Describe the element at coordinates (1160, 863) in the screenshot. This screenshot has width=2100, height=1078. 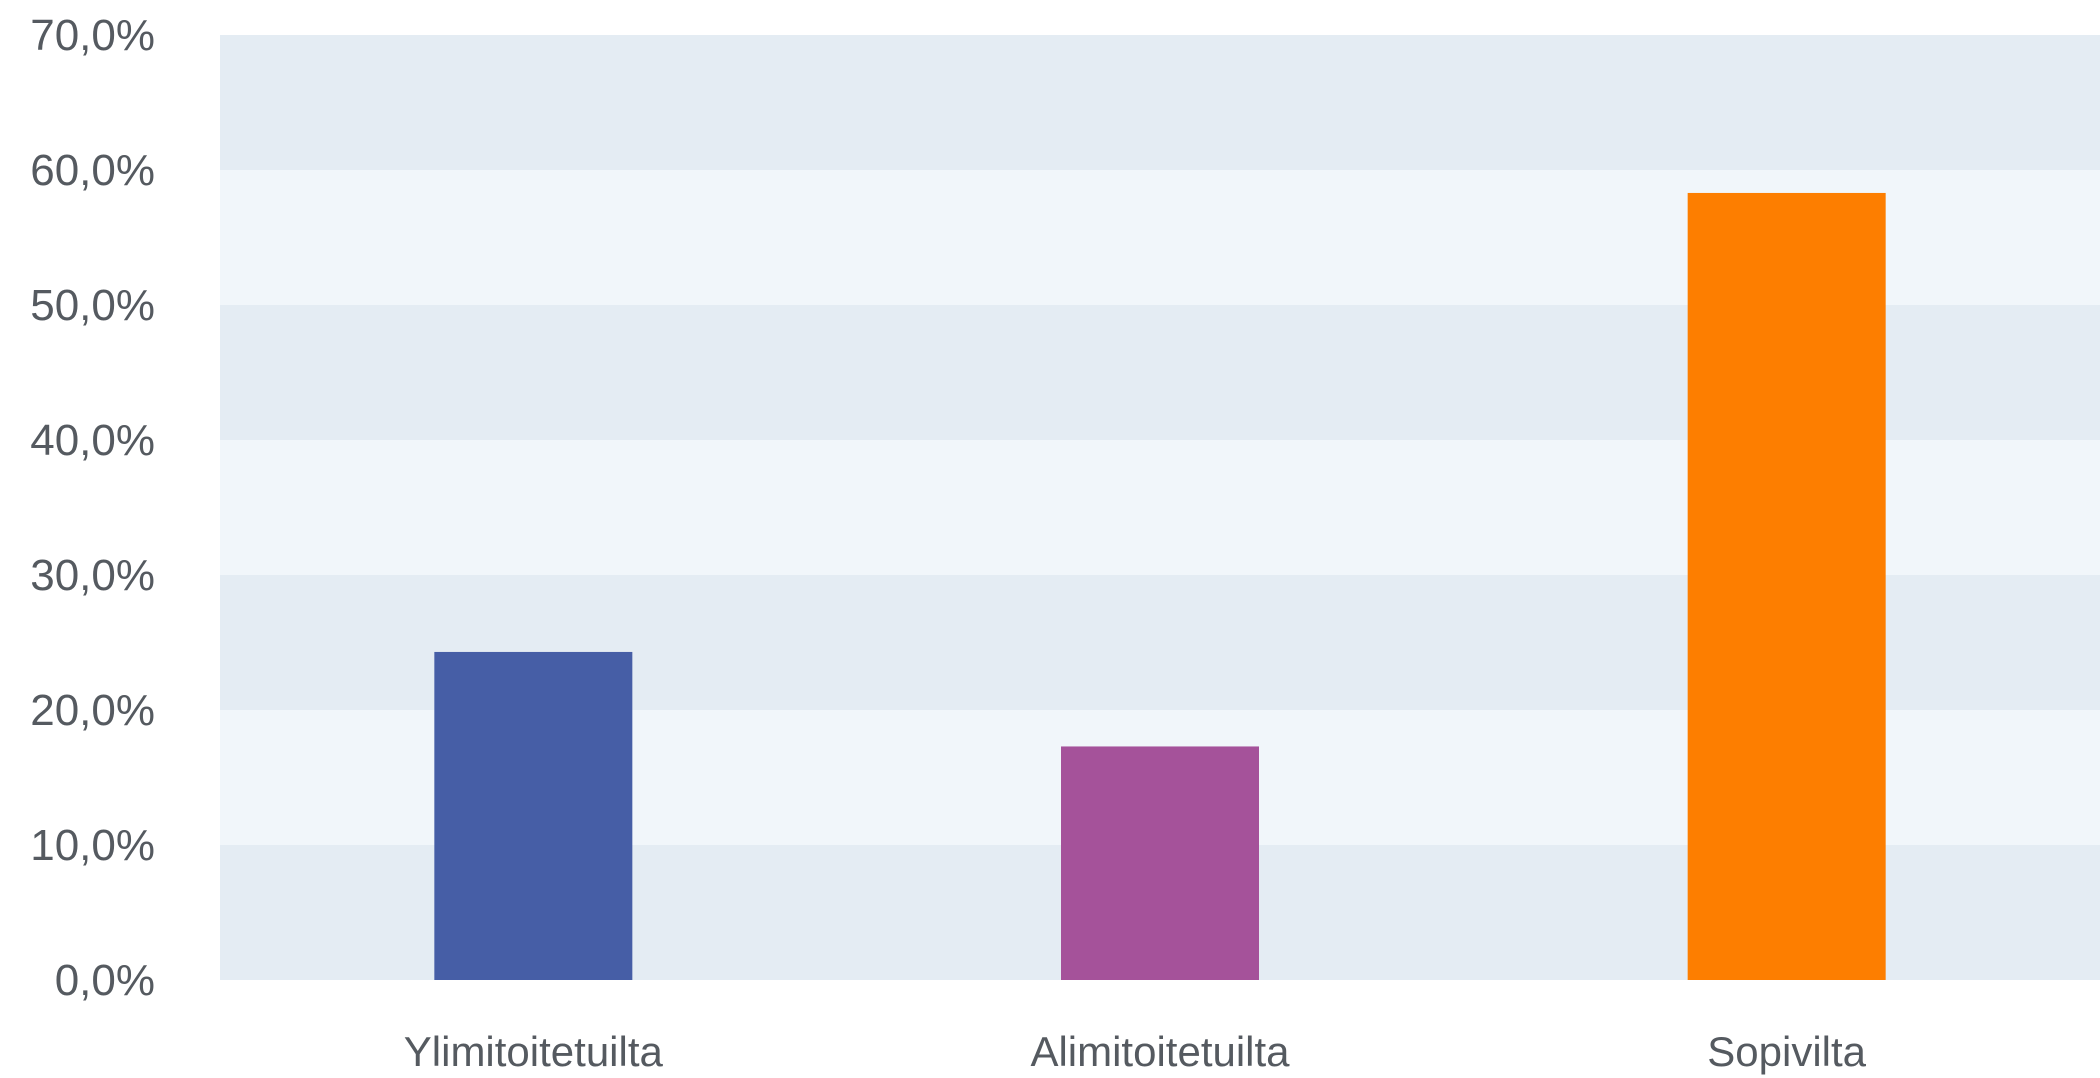
I see `bar-alimitoitetuilta` at that location.